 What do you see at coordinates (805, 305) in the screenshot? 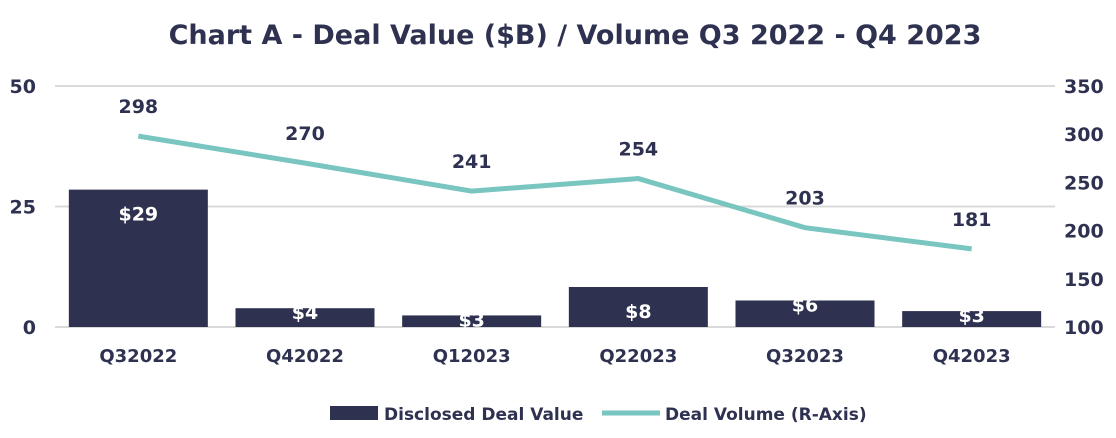
I see `bar-data-label: $6` at bounding box center [805, 305].